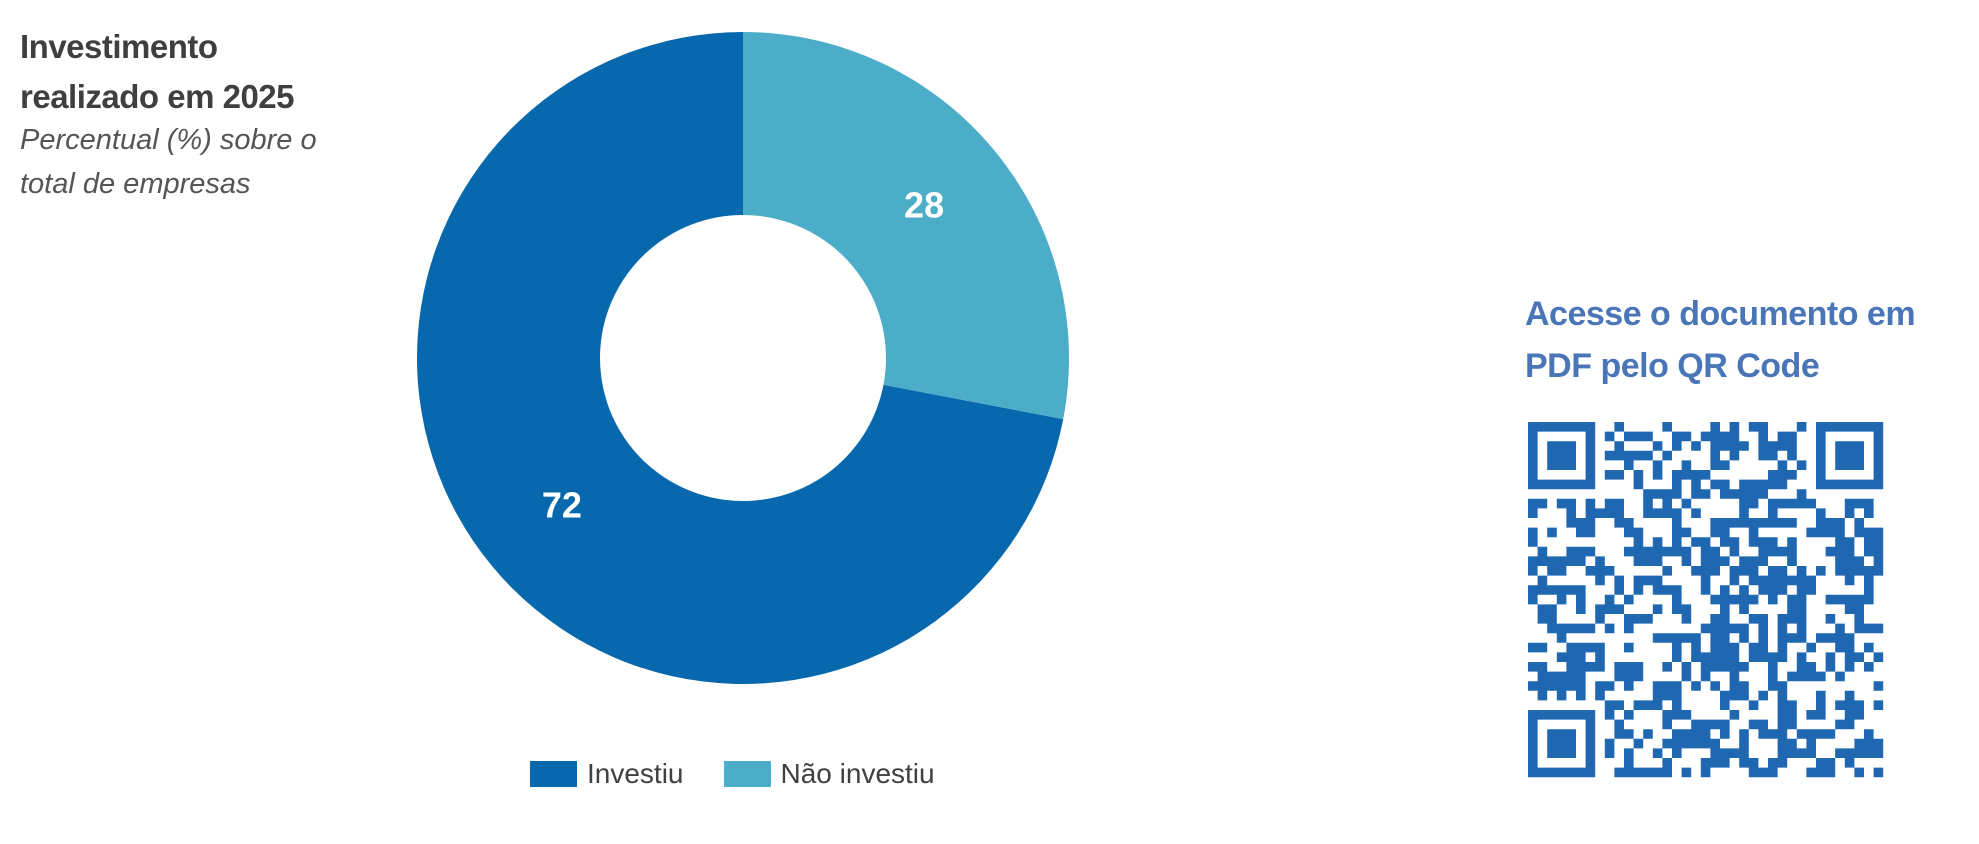 This screenshot has height=844, width=1979. Describe the element at coordinates (562, 504) in the screenshot. I see `data-label: 72` at that location.